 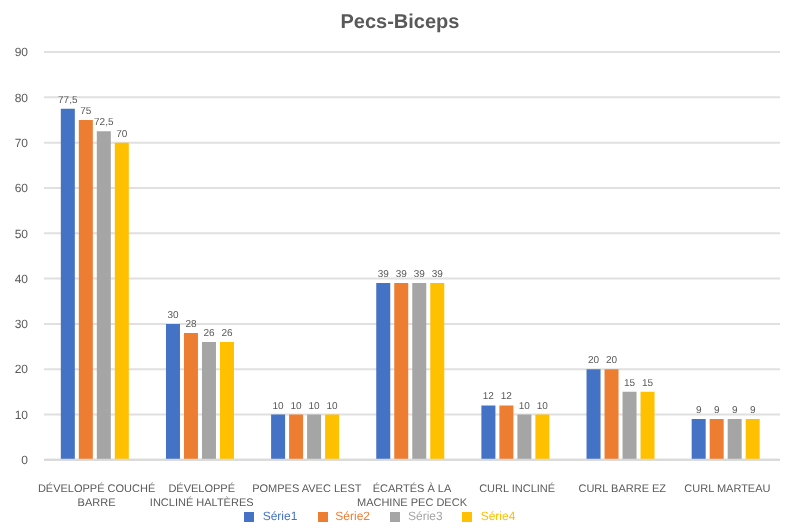 What do you see at coordinates (400, 24) in the screenshot?
I see `chart-title: Pecs-Biceps` at bounding box center [400, 24].